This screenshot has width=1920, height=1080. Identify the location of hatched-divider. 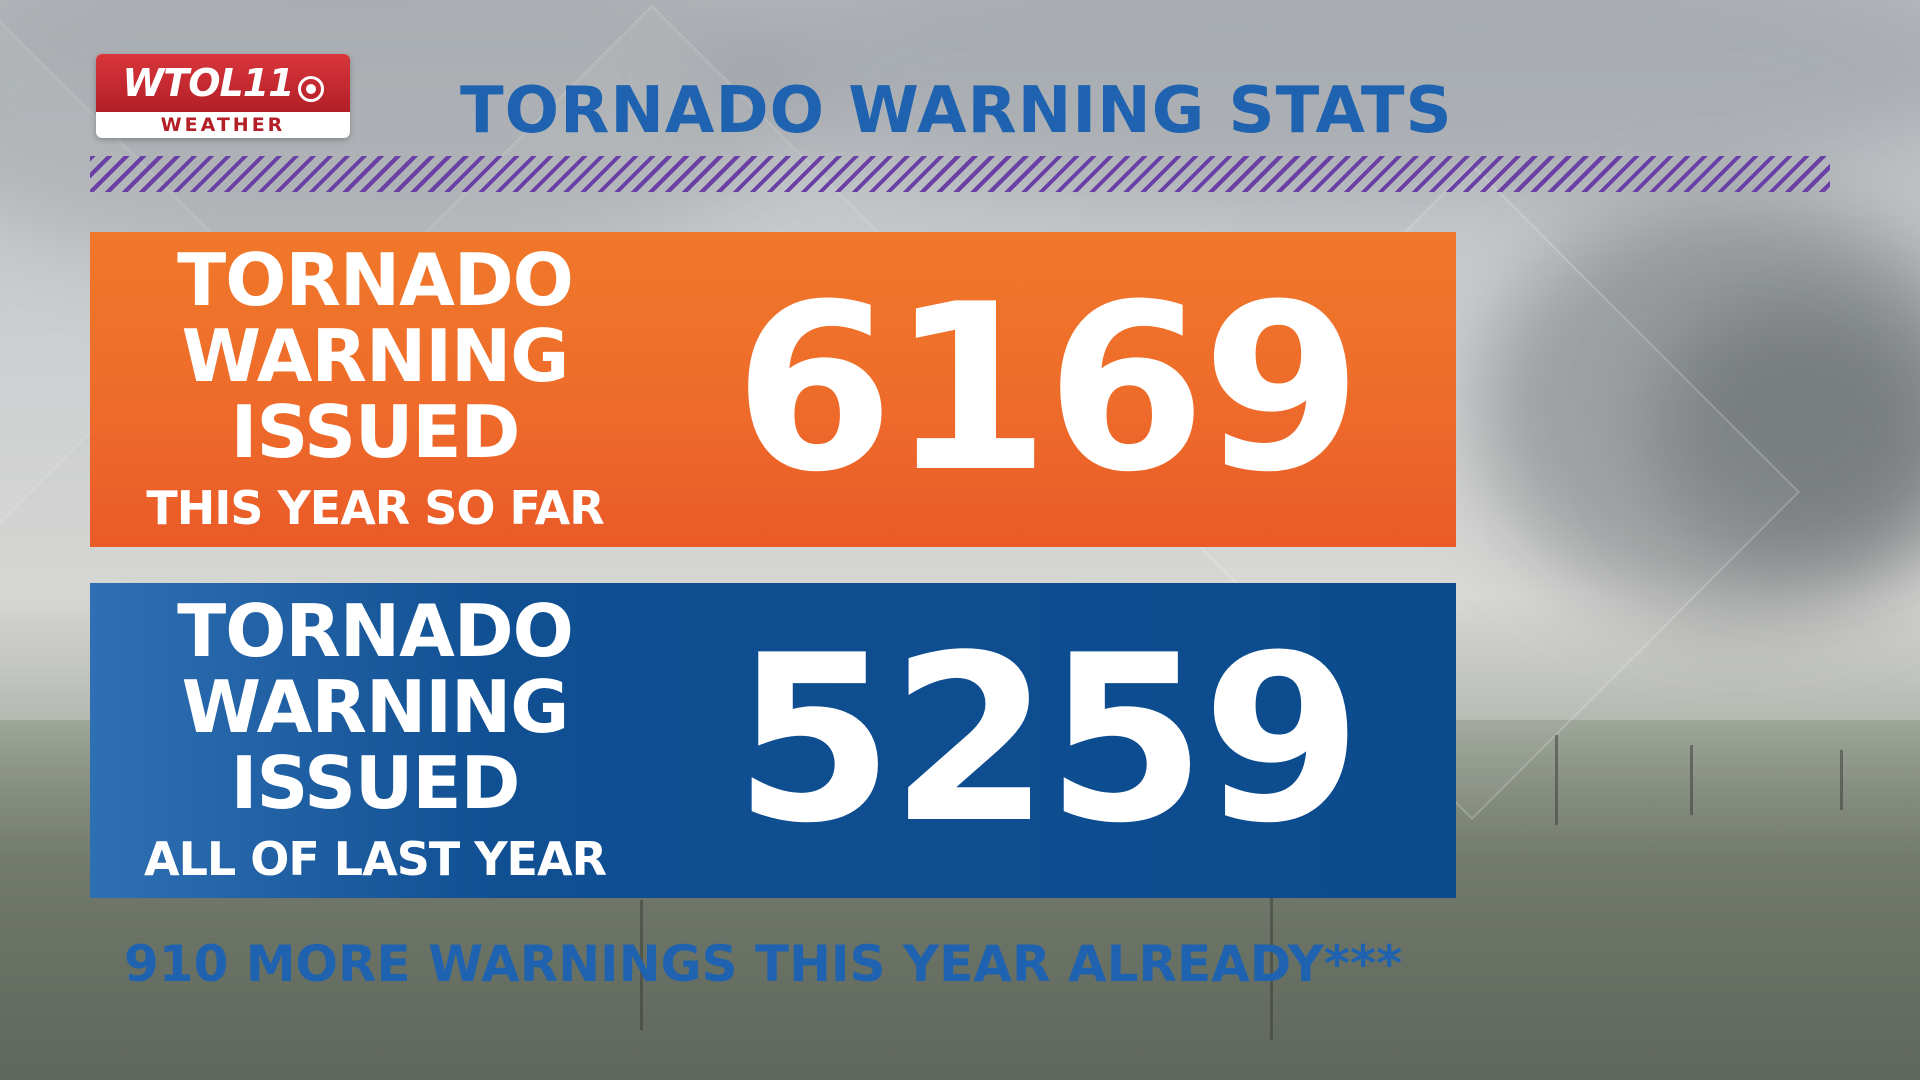
(960, 174).